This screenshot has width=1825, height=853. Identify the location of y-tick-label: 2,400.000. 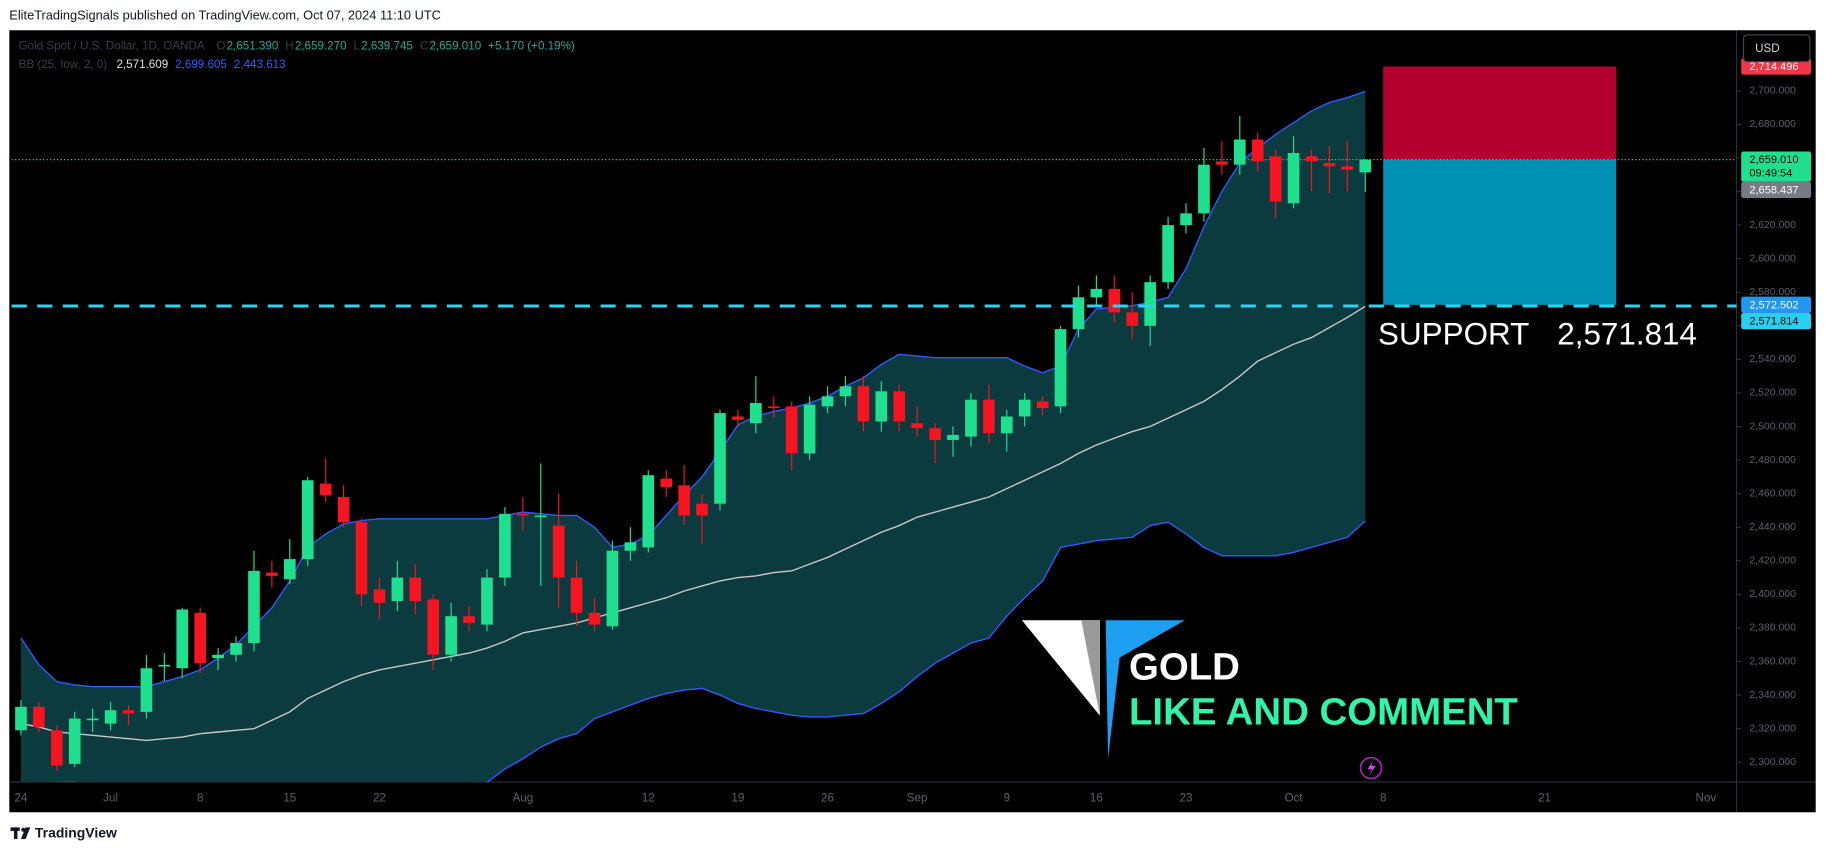
(1772, 594).